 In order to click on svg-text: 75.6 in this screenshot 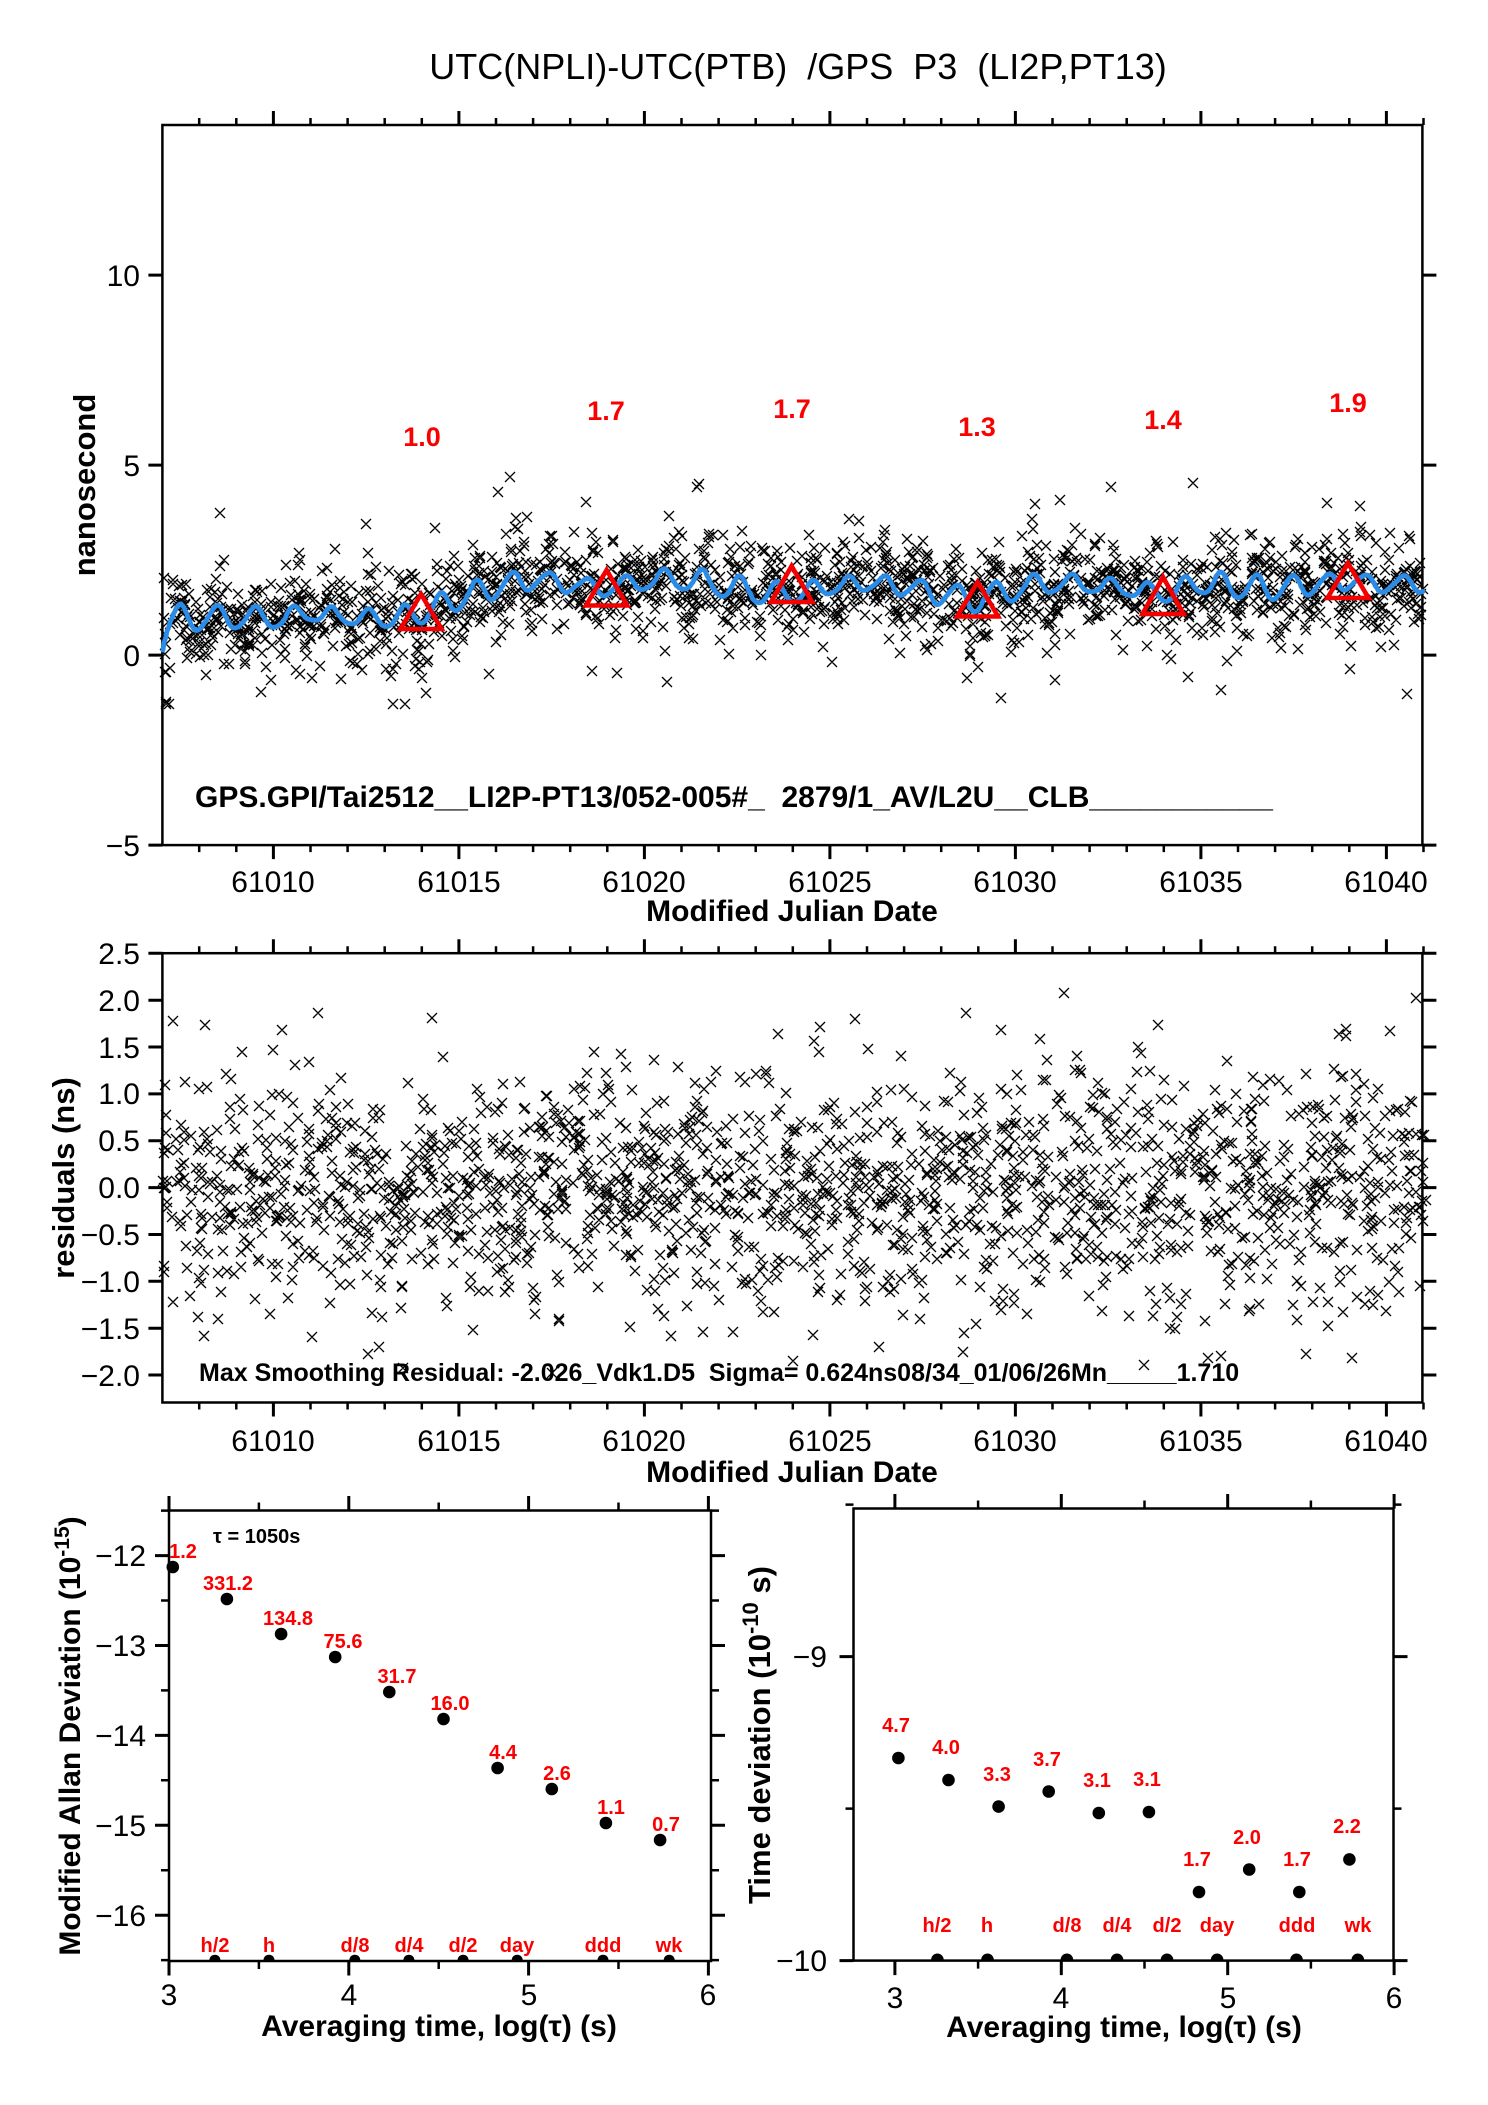, I will do `click(343, 1642)`.